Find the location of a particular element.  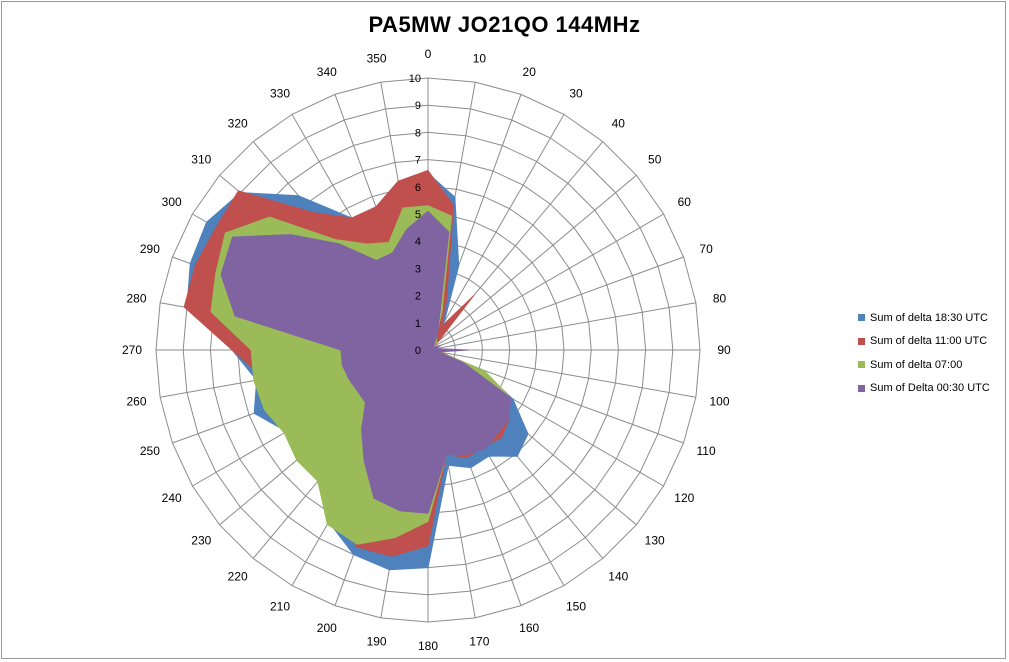

radial-tick-label: 10 is located at coordinates (415, 79).